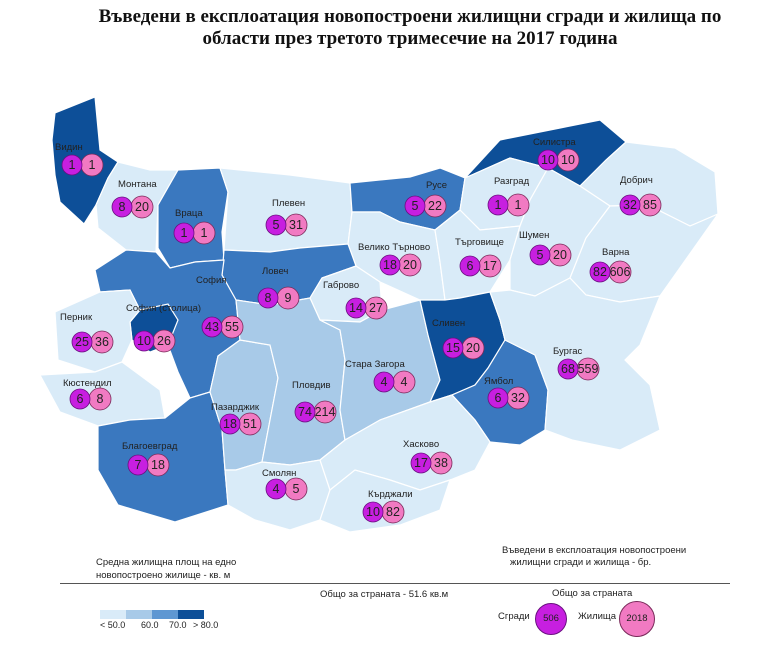 The width and height of the screenshot is (768, 646). Describe the element at coordinates (69, 147) in the screenshot. I see `region-name-label: Видин` at that location.